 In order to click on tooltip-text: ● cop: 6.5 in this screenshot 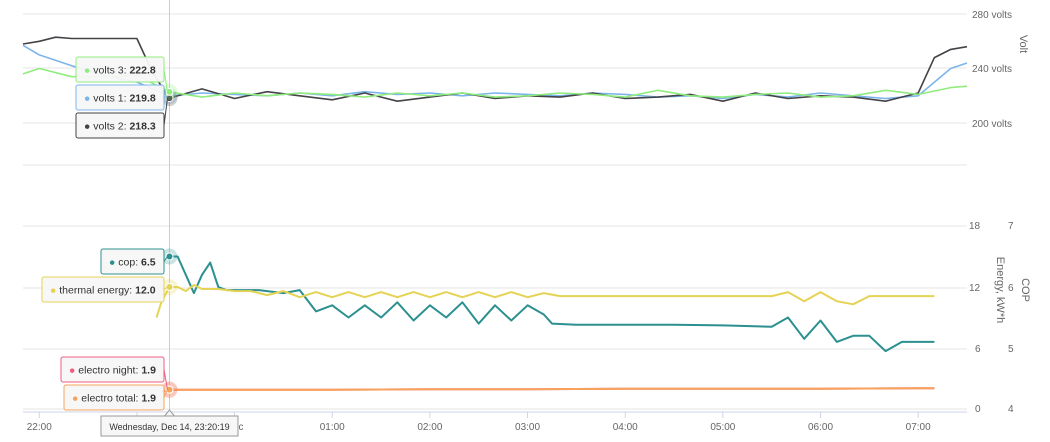, I will do `click(132, 263)`.